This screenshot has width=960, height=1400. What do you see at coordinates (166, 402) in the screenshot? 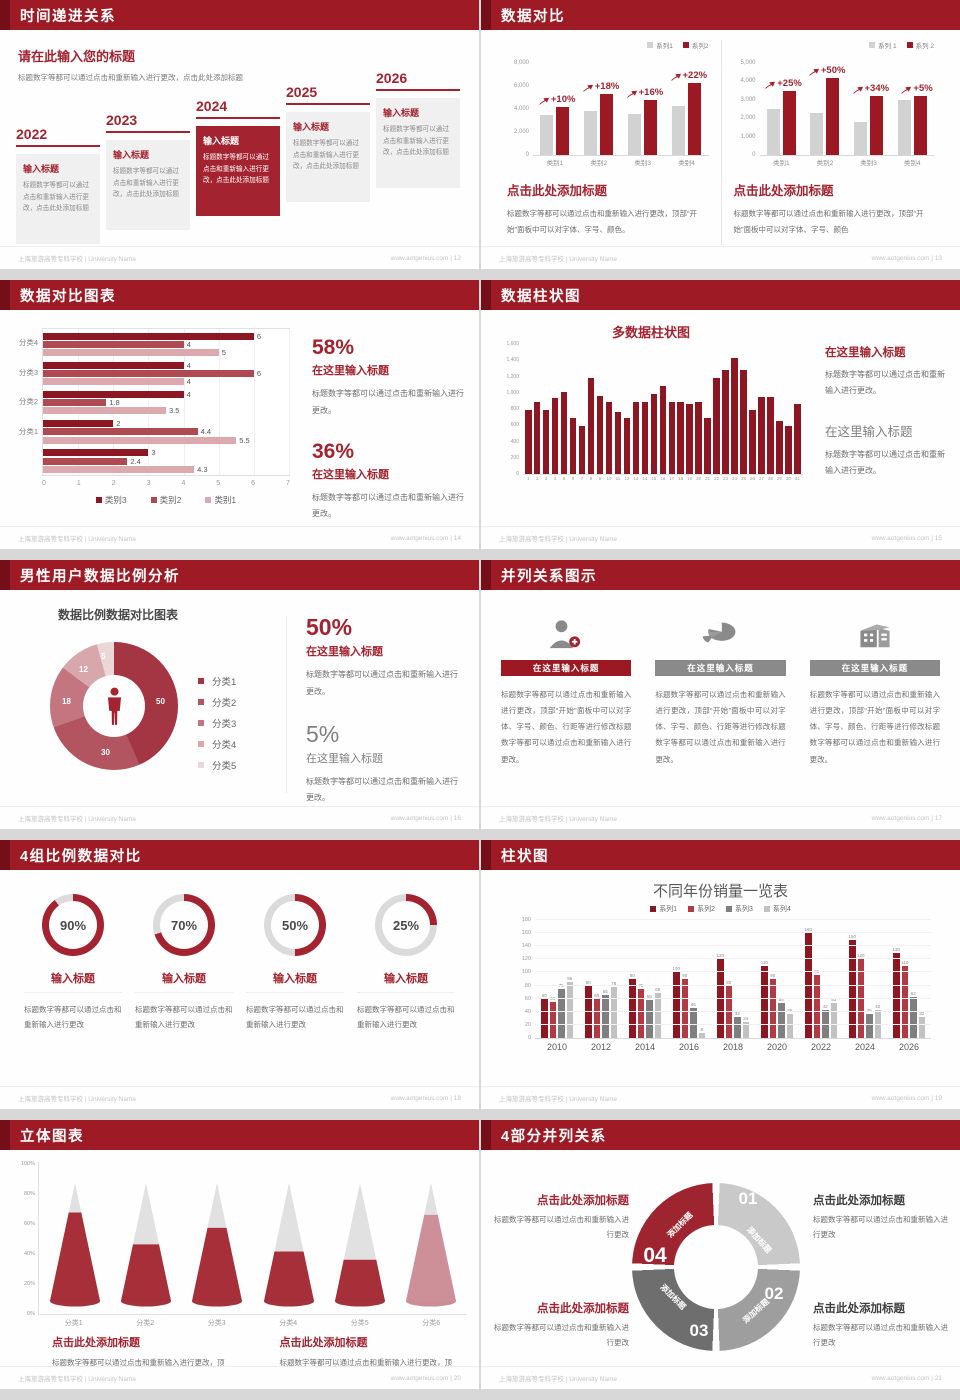
I see `hbar-plot: 6 4 5 4 6 4 4 1.8 3.5 2 4.4 5.5 3 2.4 4.3` at bounding box center [166, 402].